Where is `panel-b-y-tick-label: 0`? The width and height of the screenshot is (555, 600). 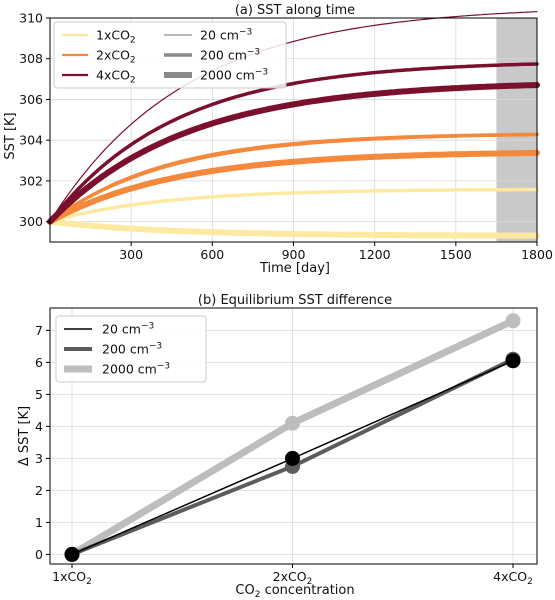 panel-b-y-tick-label: 0 is located at coordinates (39, 554).